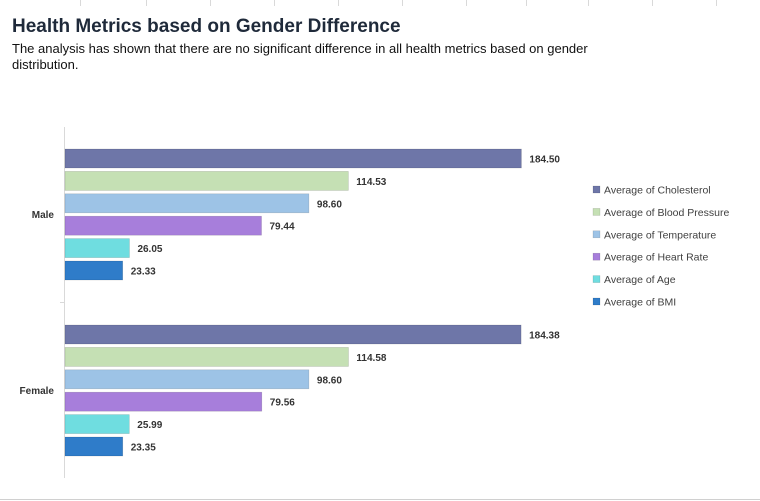  I want to click on data-label-female-2: 98.60, so click(329, 380).